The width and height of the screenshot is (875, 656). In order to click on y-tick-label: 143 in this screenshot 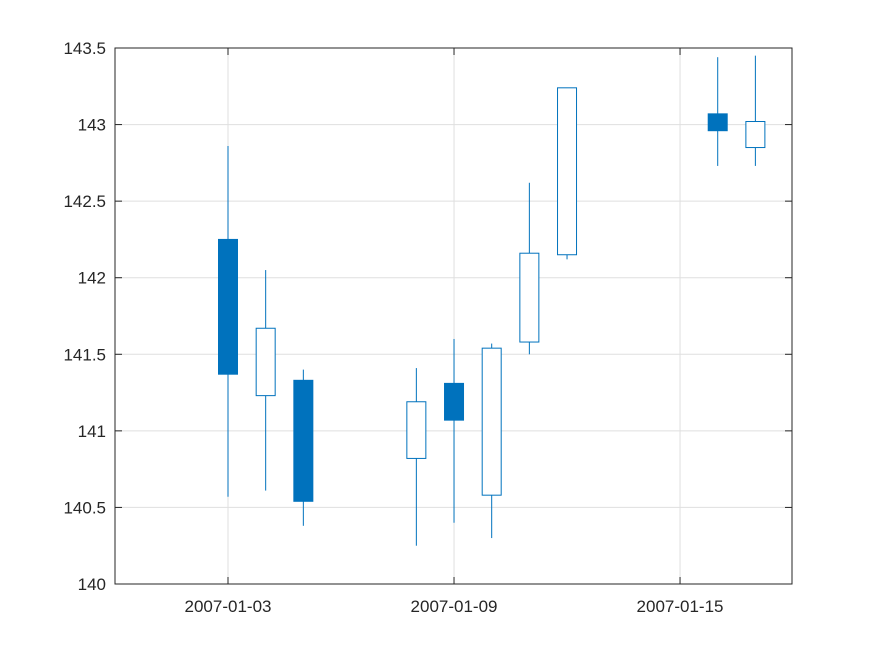, I will do `click(92, 125)`.